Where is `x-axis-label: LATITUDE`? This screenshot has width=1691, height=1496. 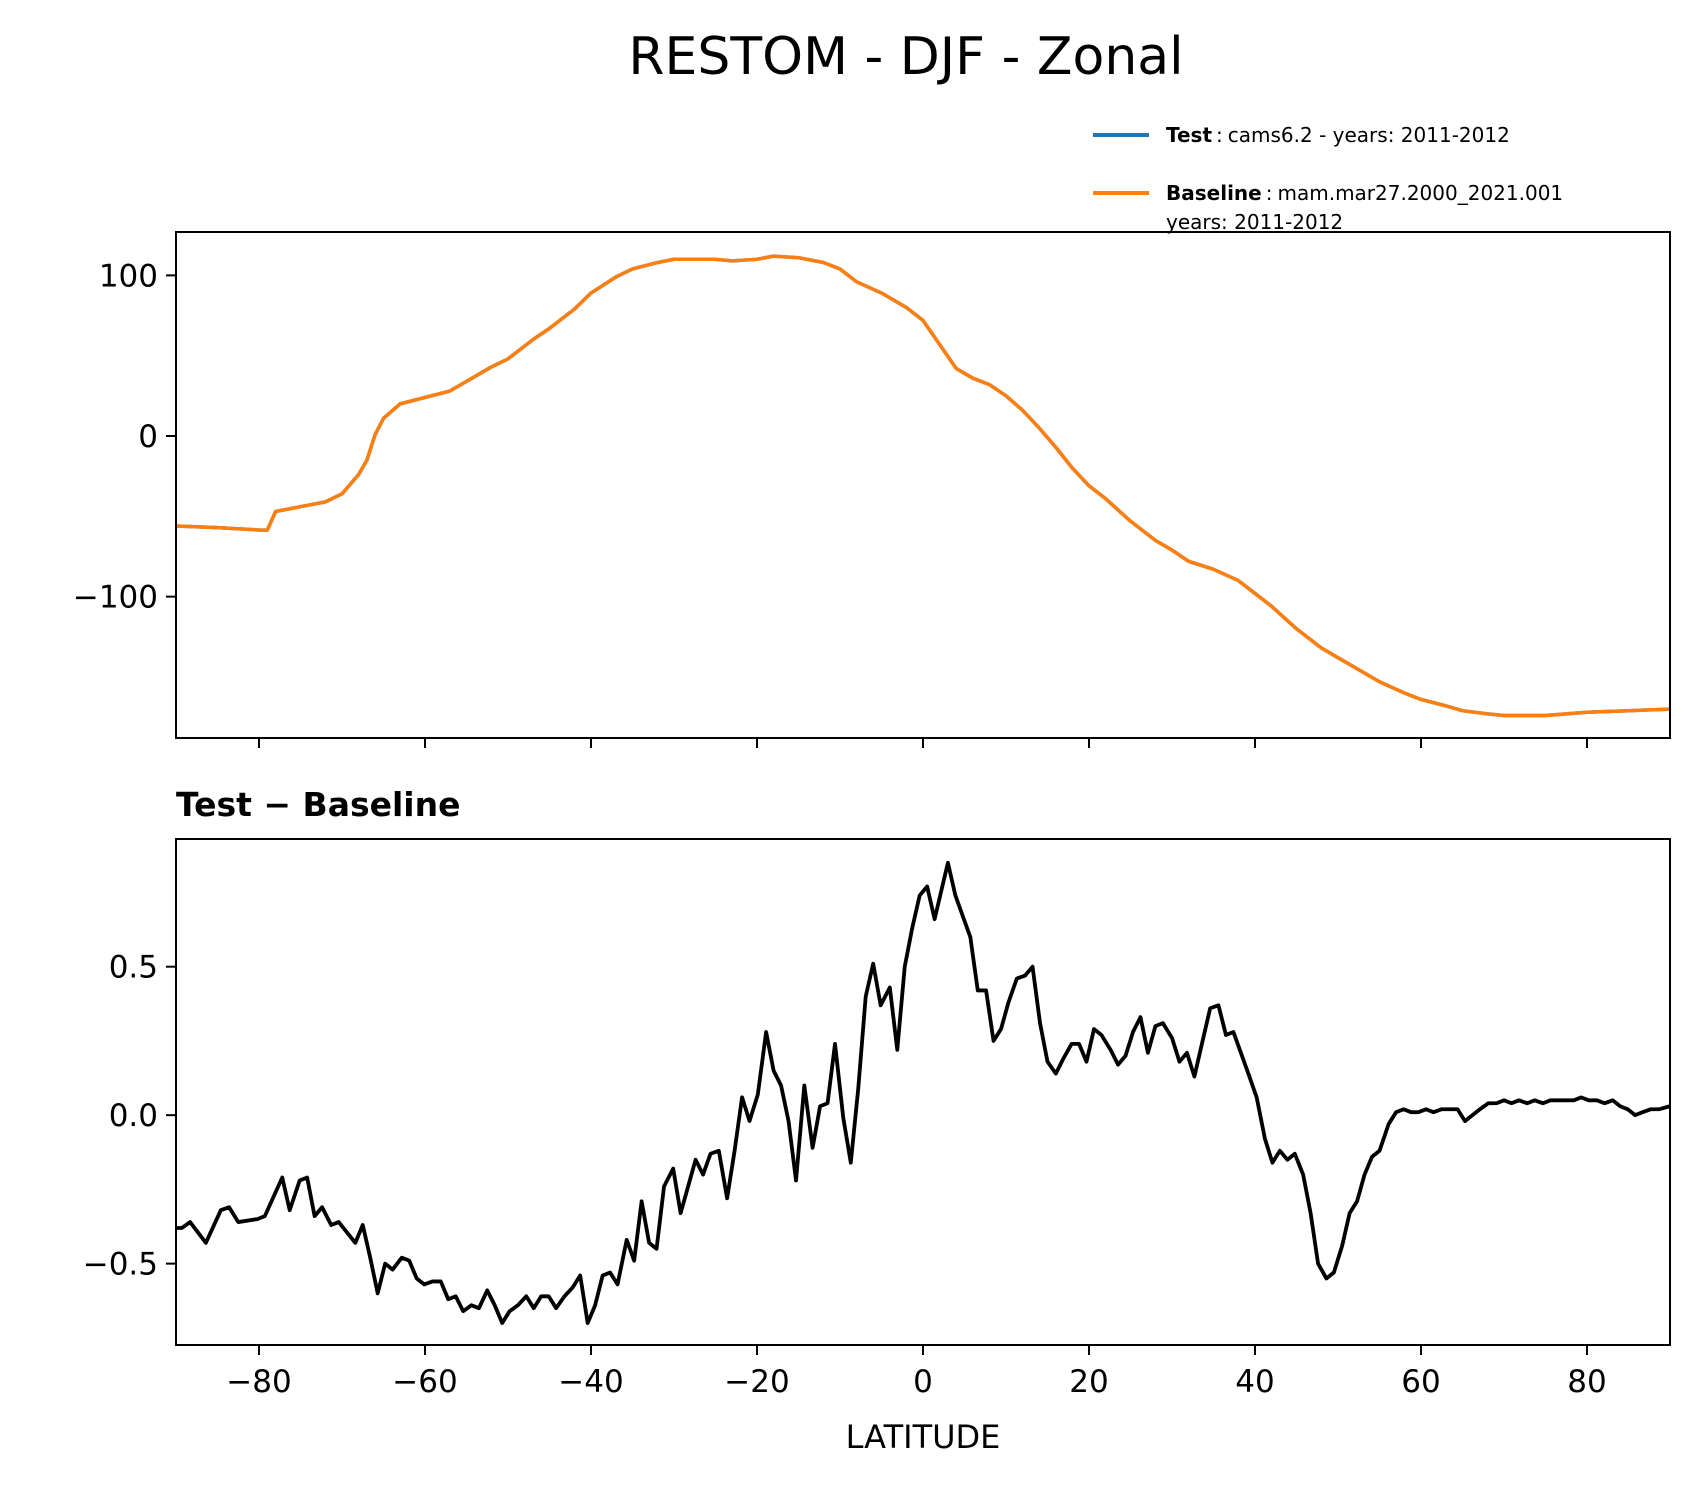
x-axis-label: LATITUDE is located at coordinates (923, 1437).